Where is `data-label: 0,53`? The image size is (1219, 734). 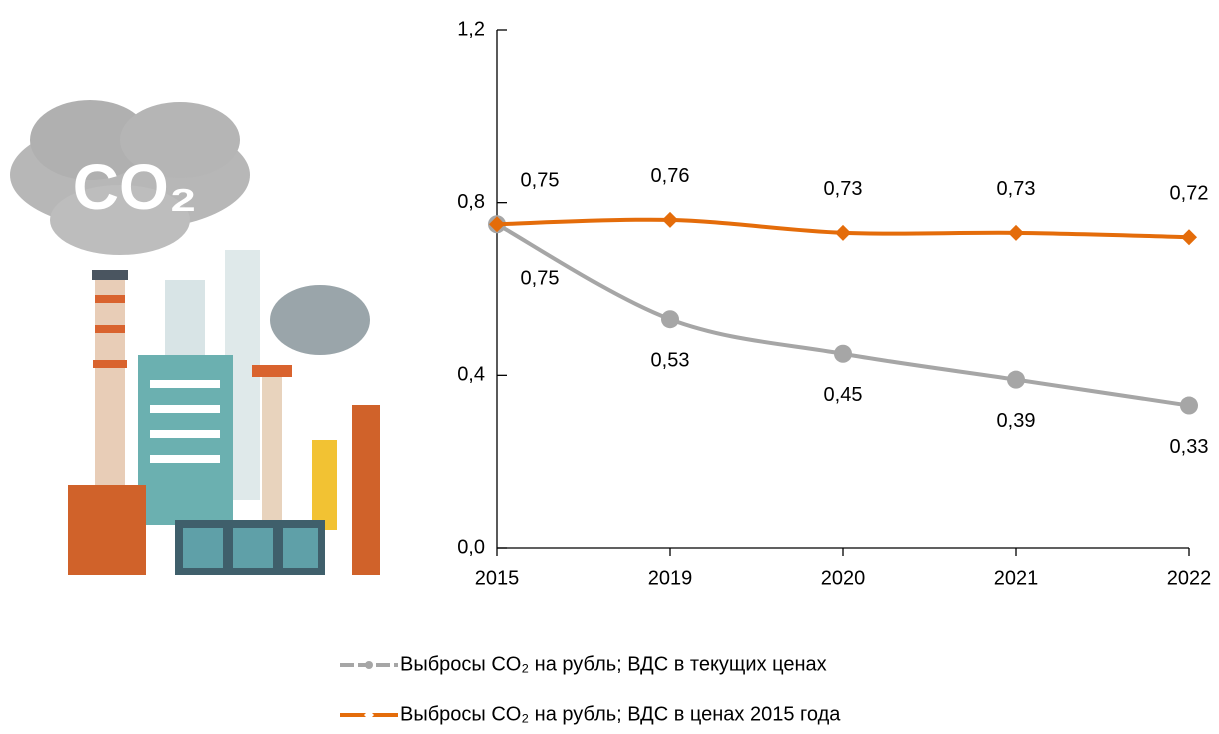 data-label: 0,53 is located at coordinates (670, 360).